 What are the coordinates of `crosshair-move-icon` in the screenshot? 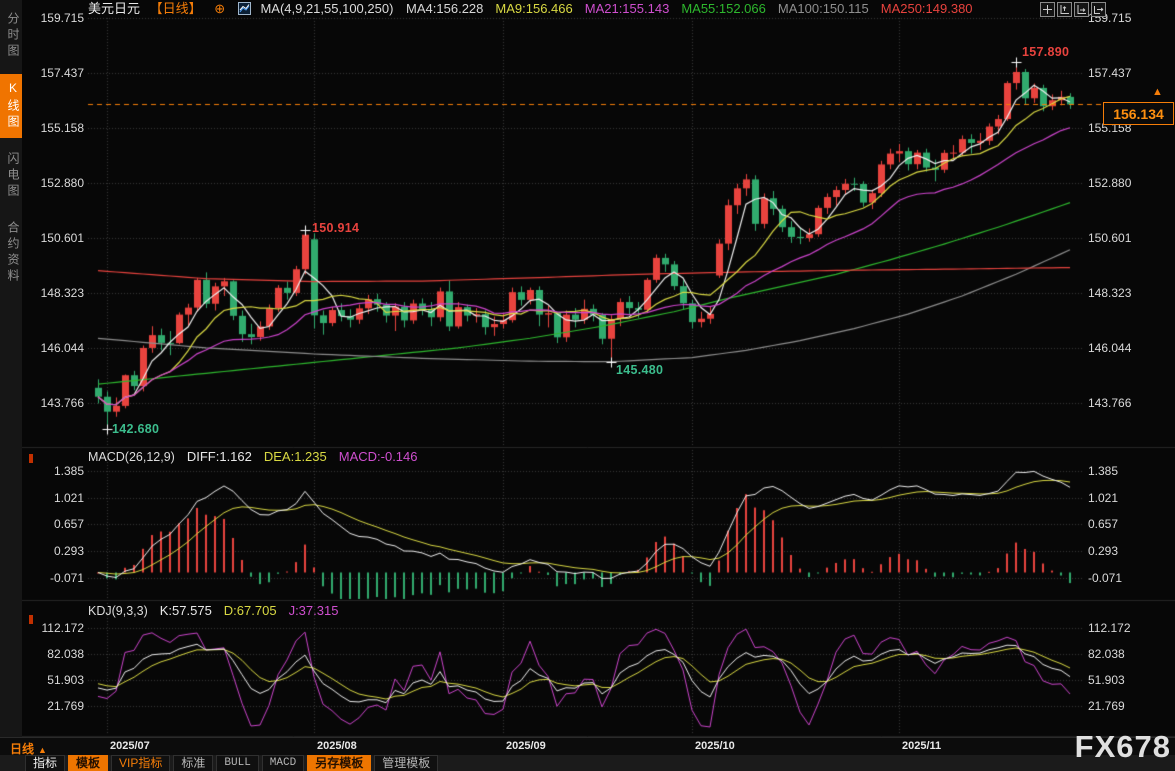 It's located at (1047, 9).